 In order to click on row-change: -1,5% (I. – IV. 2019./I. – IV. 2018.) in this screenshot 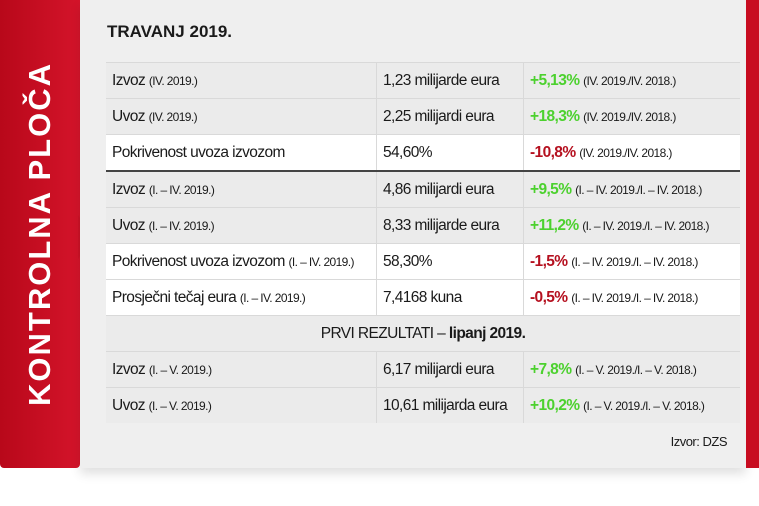, I will do `click(631, 261)`.